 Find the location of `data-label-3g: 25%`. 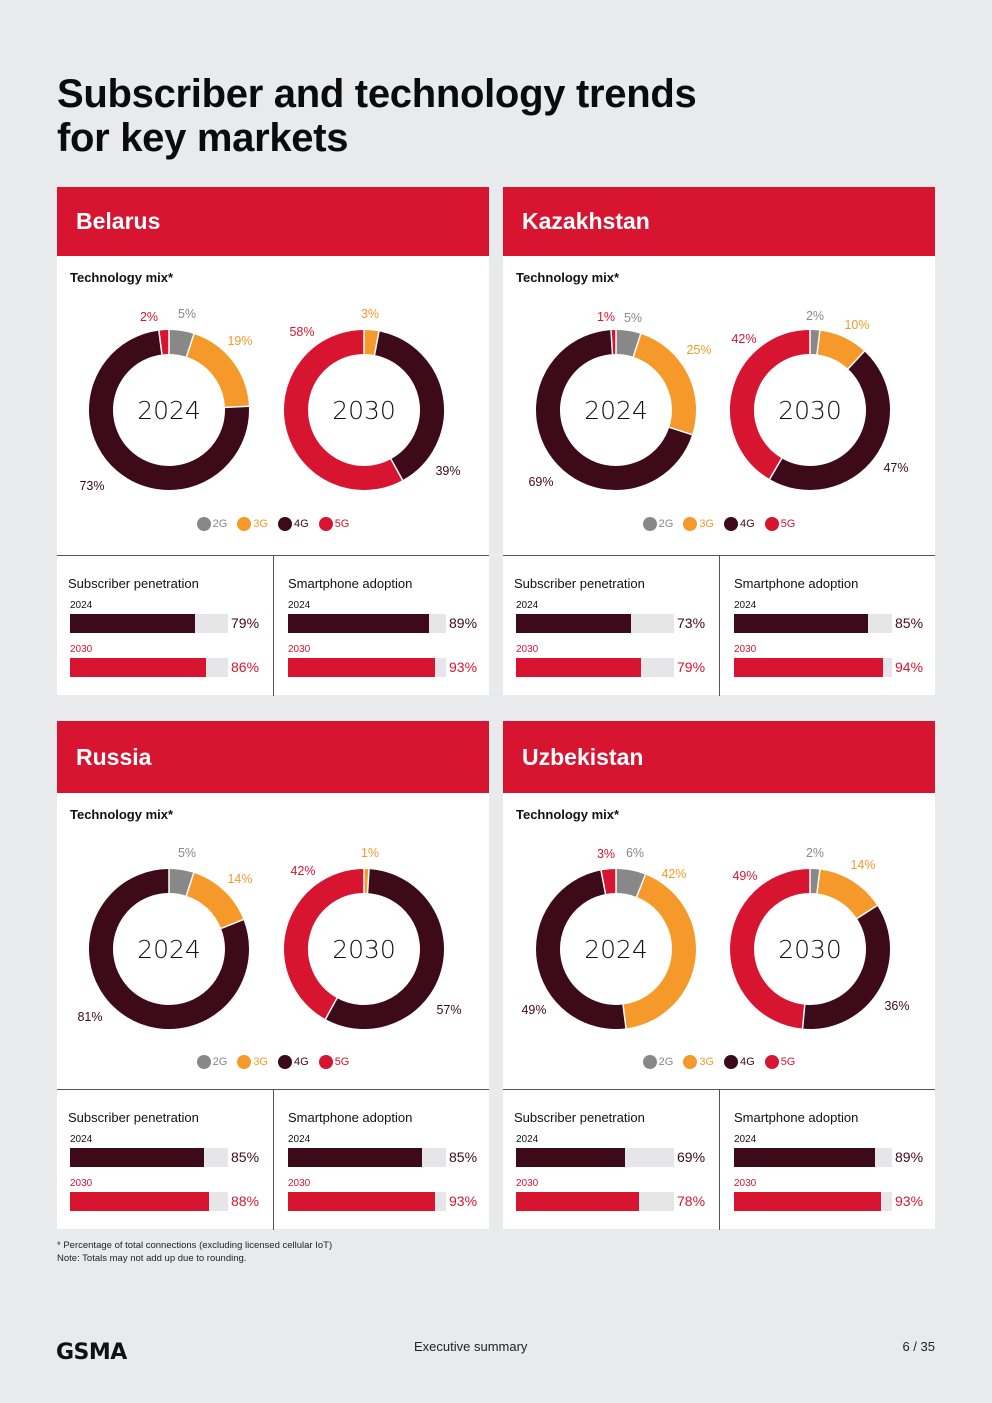

data-label-3g: 25% is located at coordinates (698, 350).